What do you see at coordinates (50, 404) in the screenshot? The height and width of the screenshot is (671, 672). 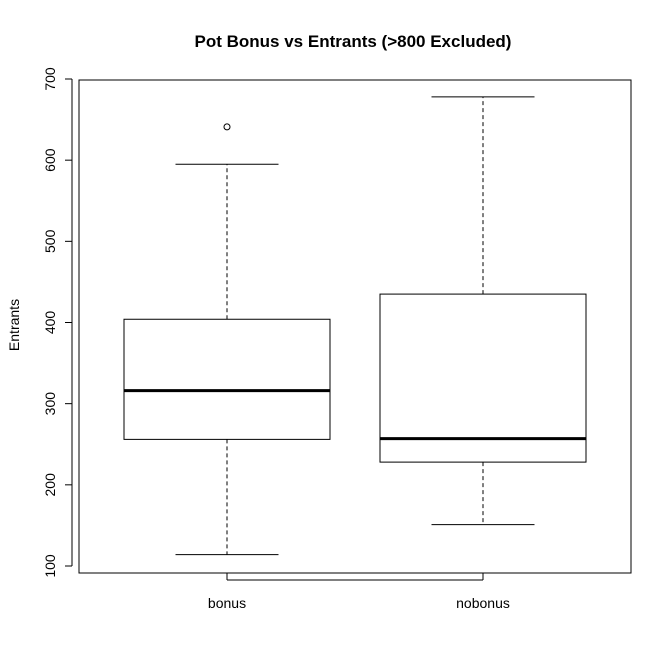 I see `y-tick-label: 300` at bounding box center [50, 404].